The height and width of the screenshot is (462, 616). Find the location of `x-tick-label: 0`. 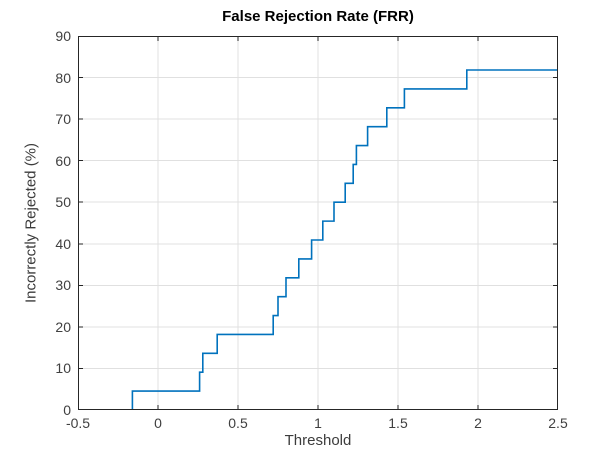

x-tick-label: 0 is located at coordinates (158, 423).